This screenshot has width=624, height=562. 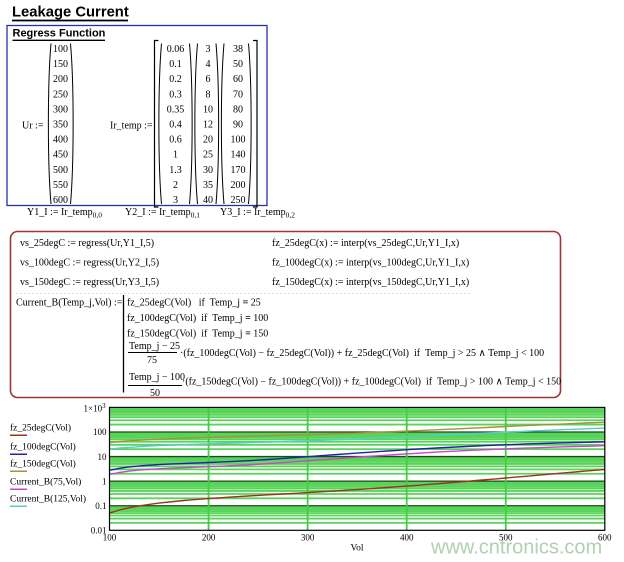 I want to click on svg-text: Regress Function, so click(x=59, y=34).